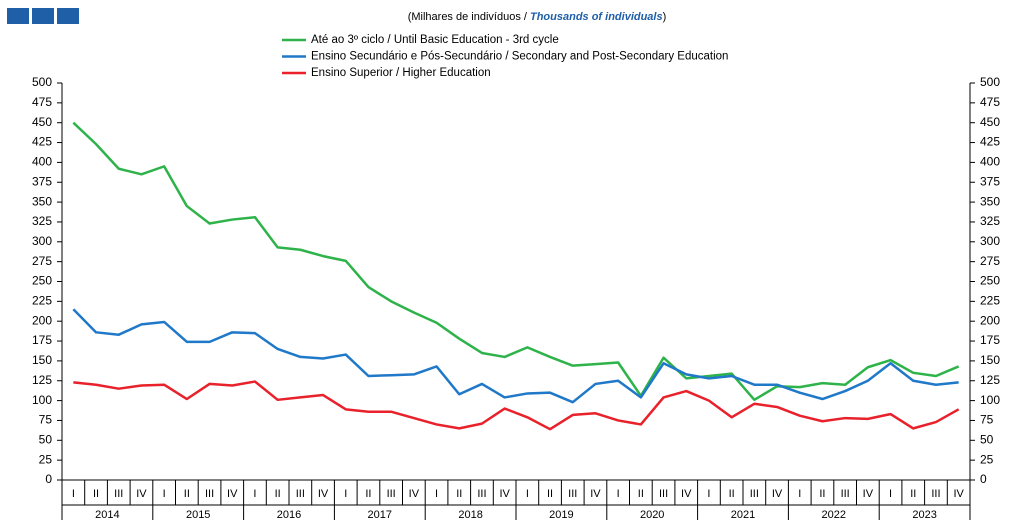 The image size is (1009, 520). Describe the element at coordinates (42, 162) in the screenshot. I see `y-tick-label: 400` at that location.